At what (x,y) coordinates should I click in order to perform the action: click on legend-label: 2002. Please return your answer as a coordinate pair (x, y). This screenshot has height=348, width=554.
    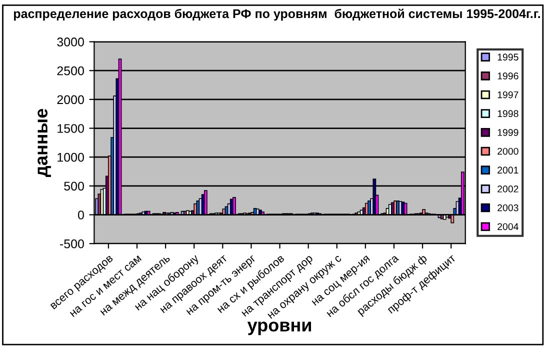
    Looking at the image, I should click on (508, 189).